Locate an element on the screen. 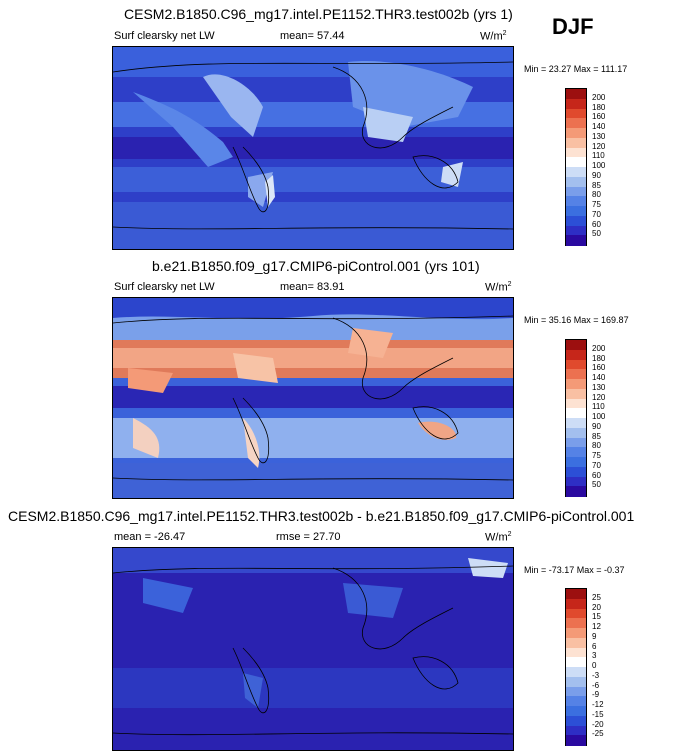 The width and height of the screenshot is (694, 755). panel2-units: W/m2 is located at coordinates (498, 287).